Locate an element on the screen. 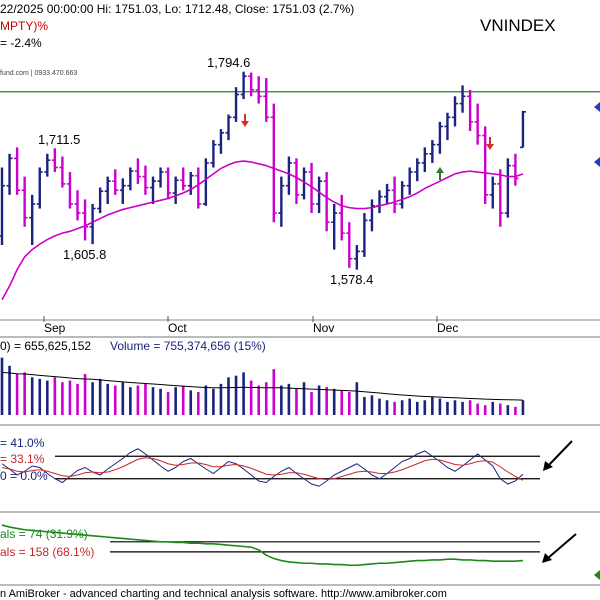 This screenshot has height=600, width=600. volume-legend-ma: 0) = 655,625,152 is located at coordinates (45, 346).